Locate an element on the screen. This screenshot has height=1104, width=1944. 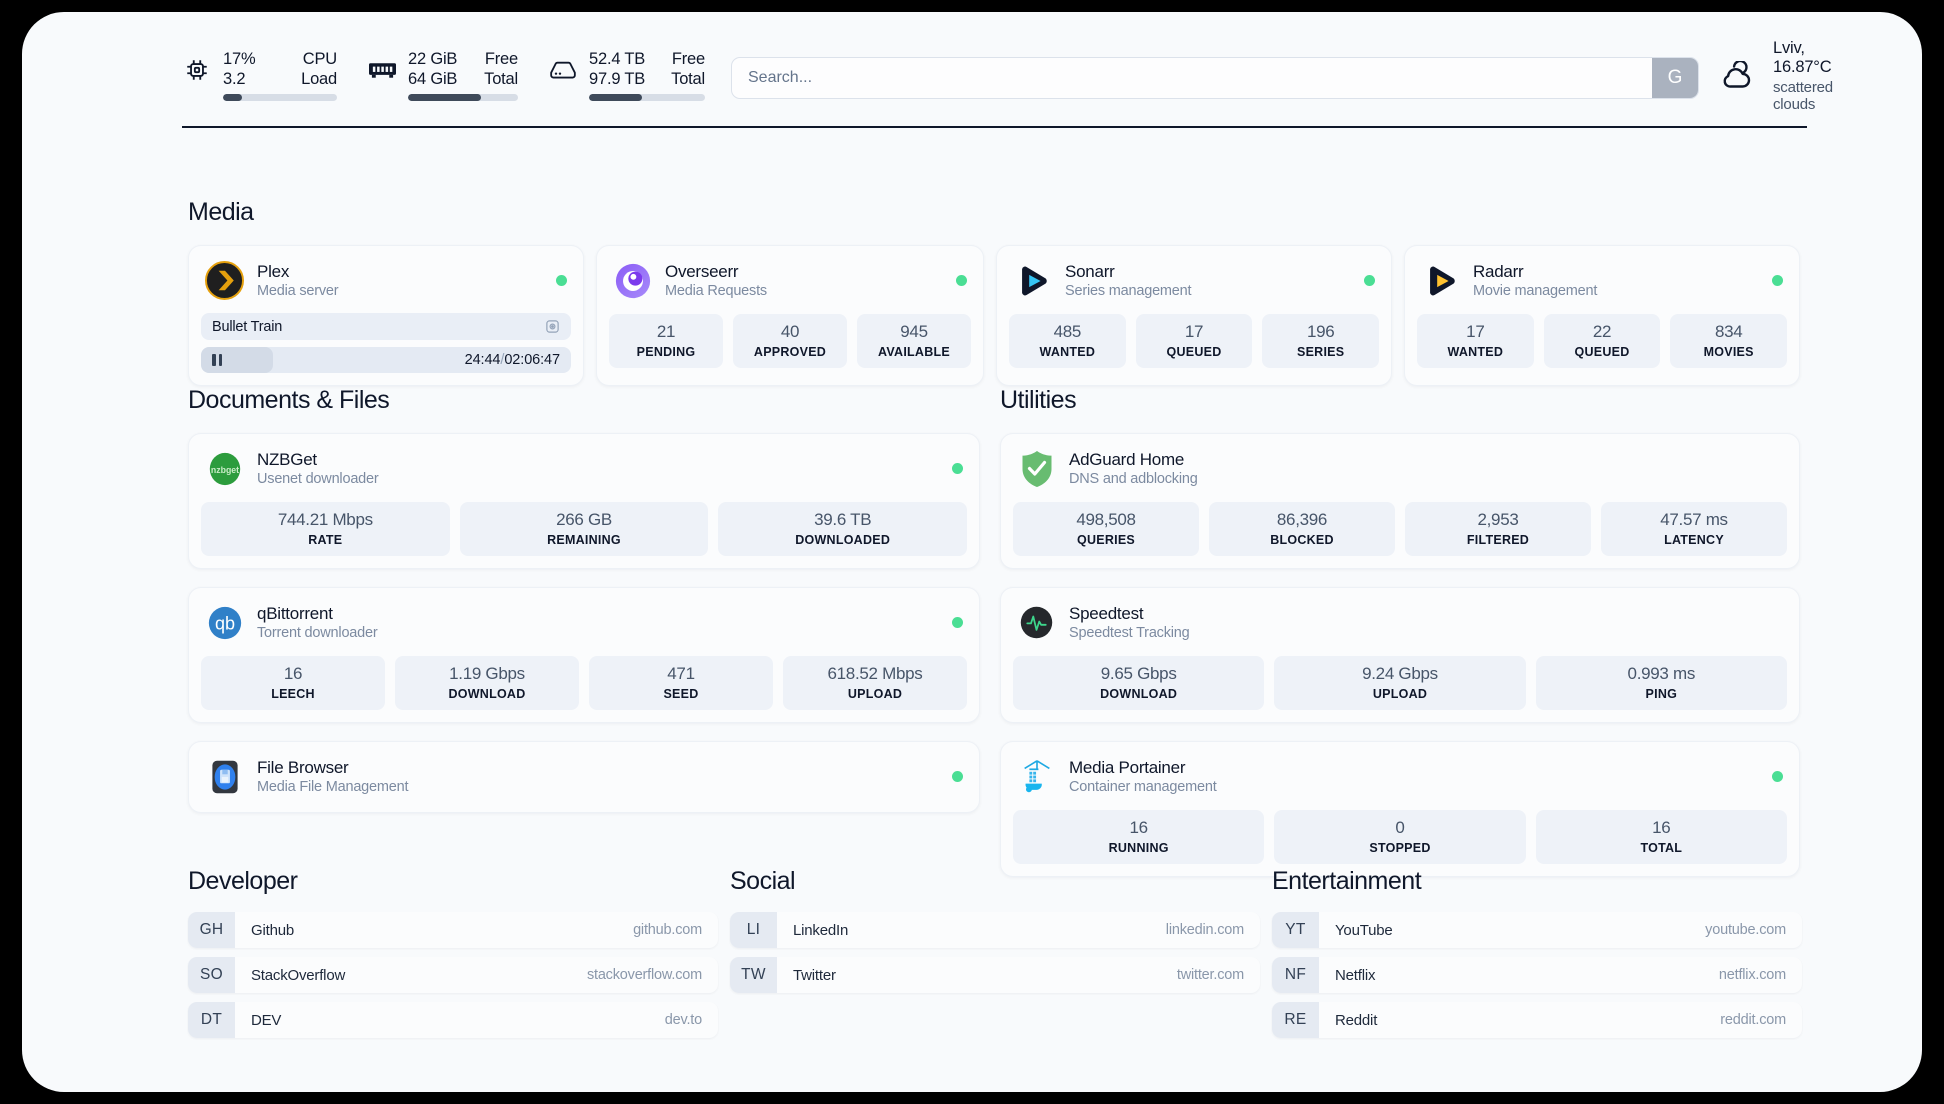
stat-value: 618.52 Mbps is located at coordinates (875, 673).